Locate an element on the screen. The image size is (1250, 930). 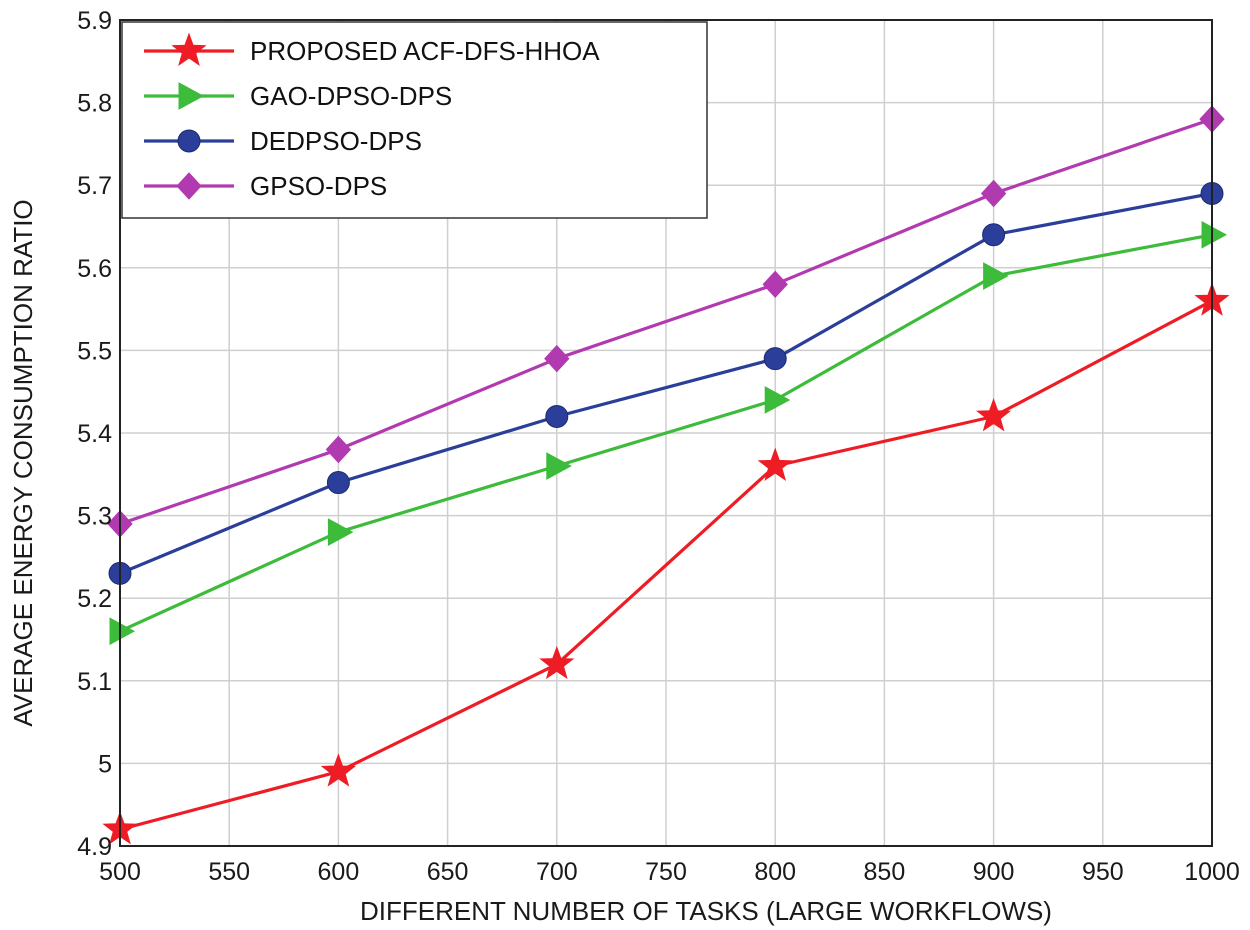
x-tick-label: 700 is located at coordinates (557, 872).